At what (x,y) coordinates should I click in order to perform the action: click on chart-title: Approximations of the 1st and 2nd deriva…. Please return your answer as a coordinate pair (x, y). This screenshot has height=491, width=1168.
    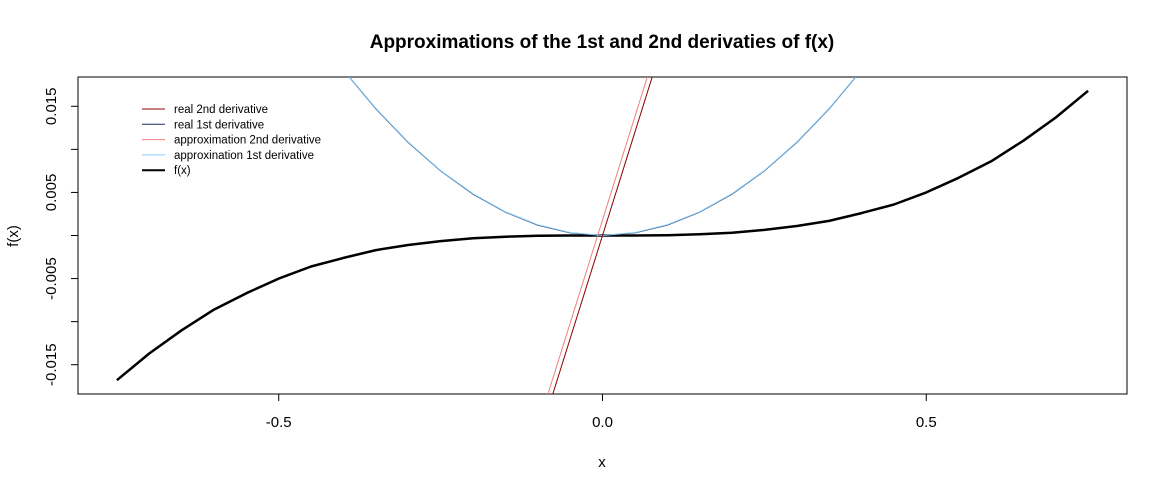
    Looking at the image, I should click on (602, 42).